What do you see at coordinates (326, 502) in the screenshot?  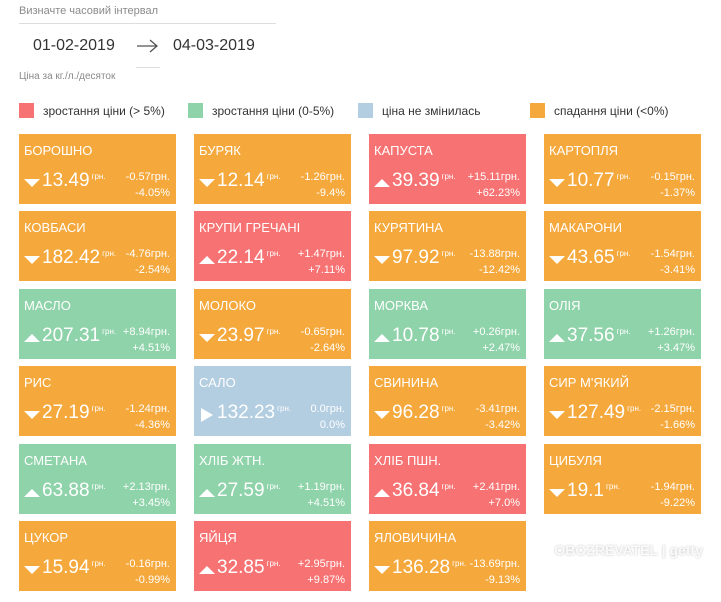 I see `change-percent: +4.51%` at bounding box center [326, 502].